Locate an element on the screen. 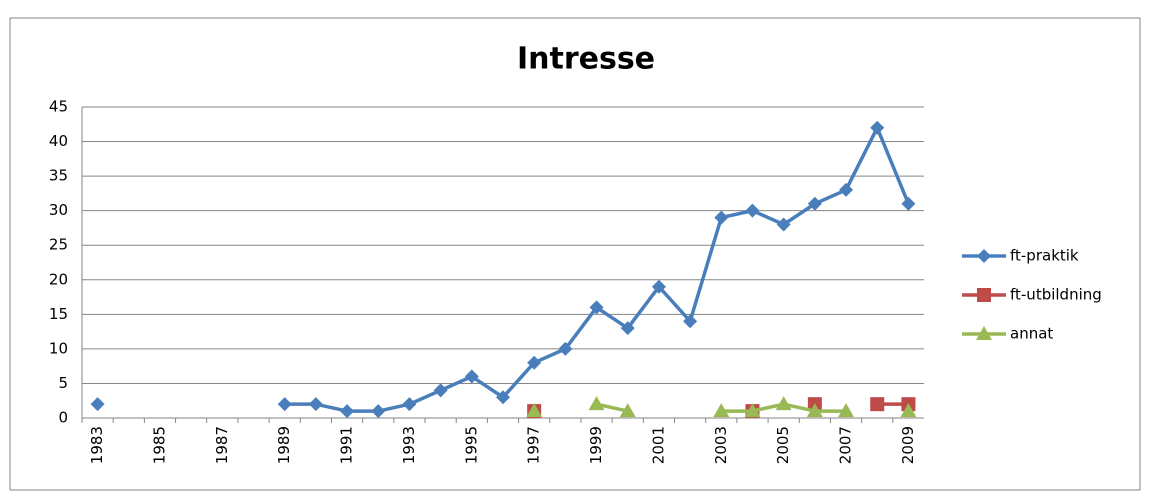  y-tick-label: 10 is located at coordinates (58, 348).